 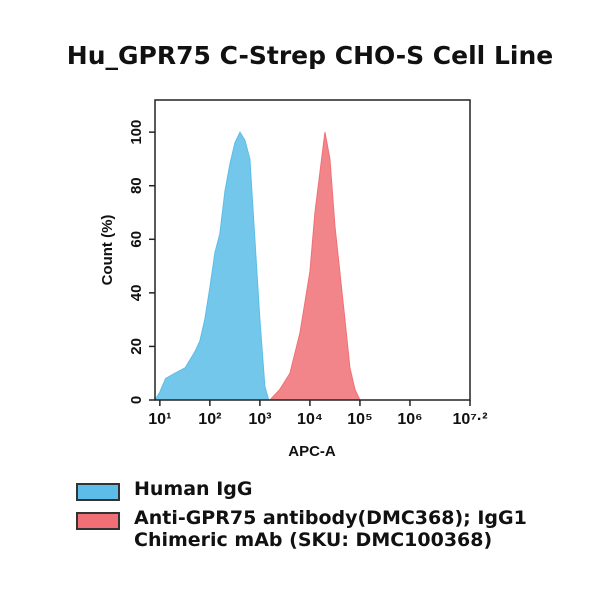 What do you see at coordinates (193, 489) in the screenshot?
I see `legend-label: Human IgG` at bounding box center [193, 489].